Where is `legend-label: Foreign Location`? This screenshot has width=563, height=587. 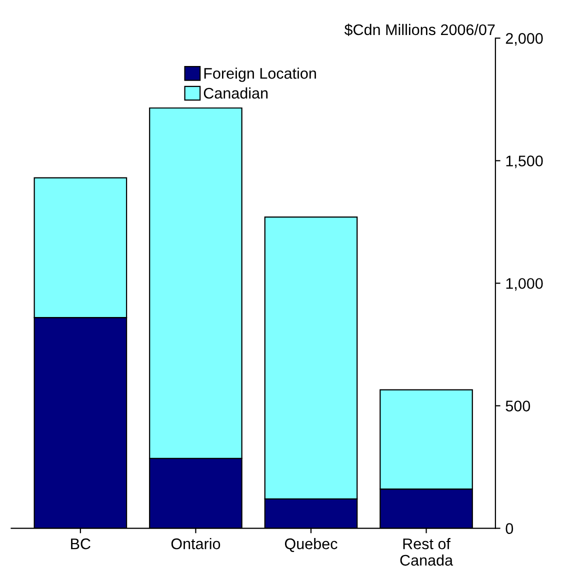
legend-label: Foreign Location is located at coordinates (260, 75).